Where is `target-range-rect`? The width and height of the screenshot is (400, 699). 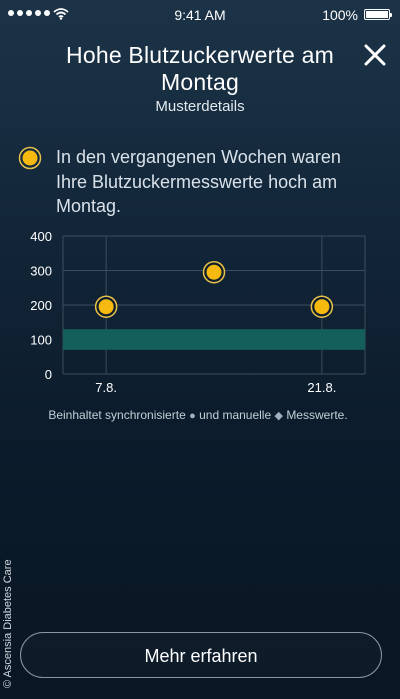 target-range-rect is located at coordinates (214, 339).